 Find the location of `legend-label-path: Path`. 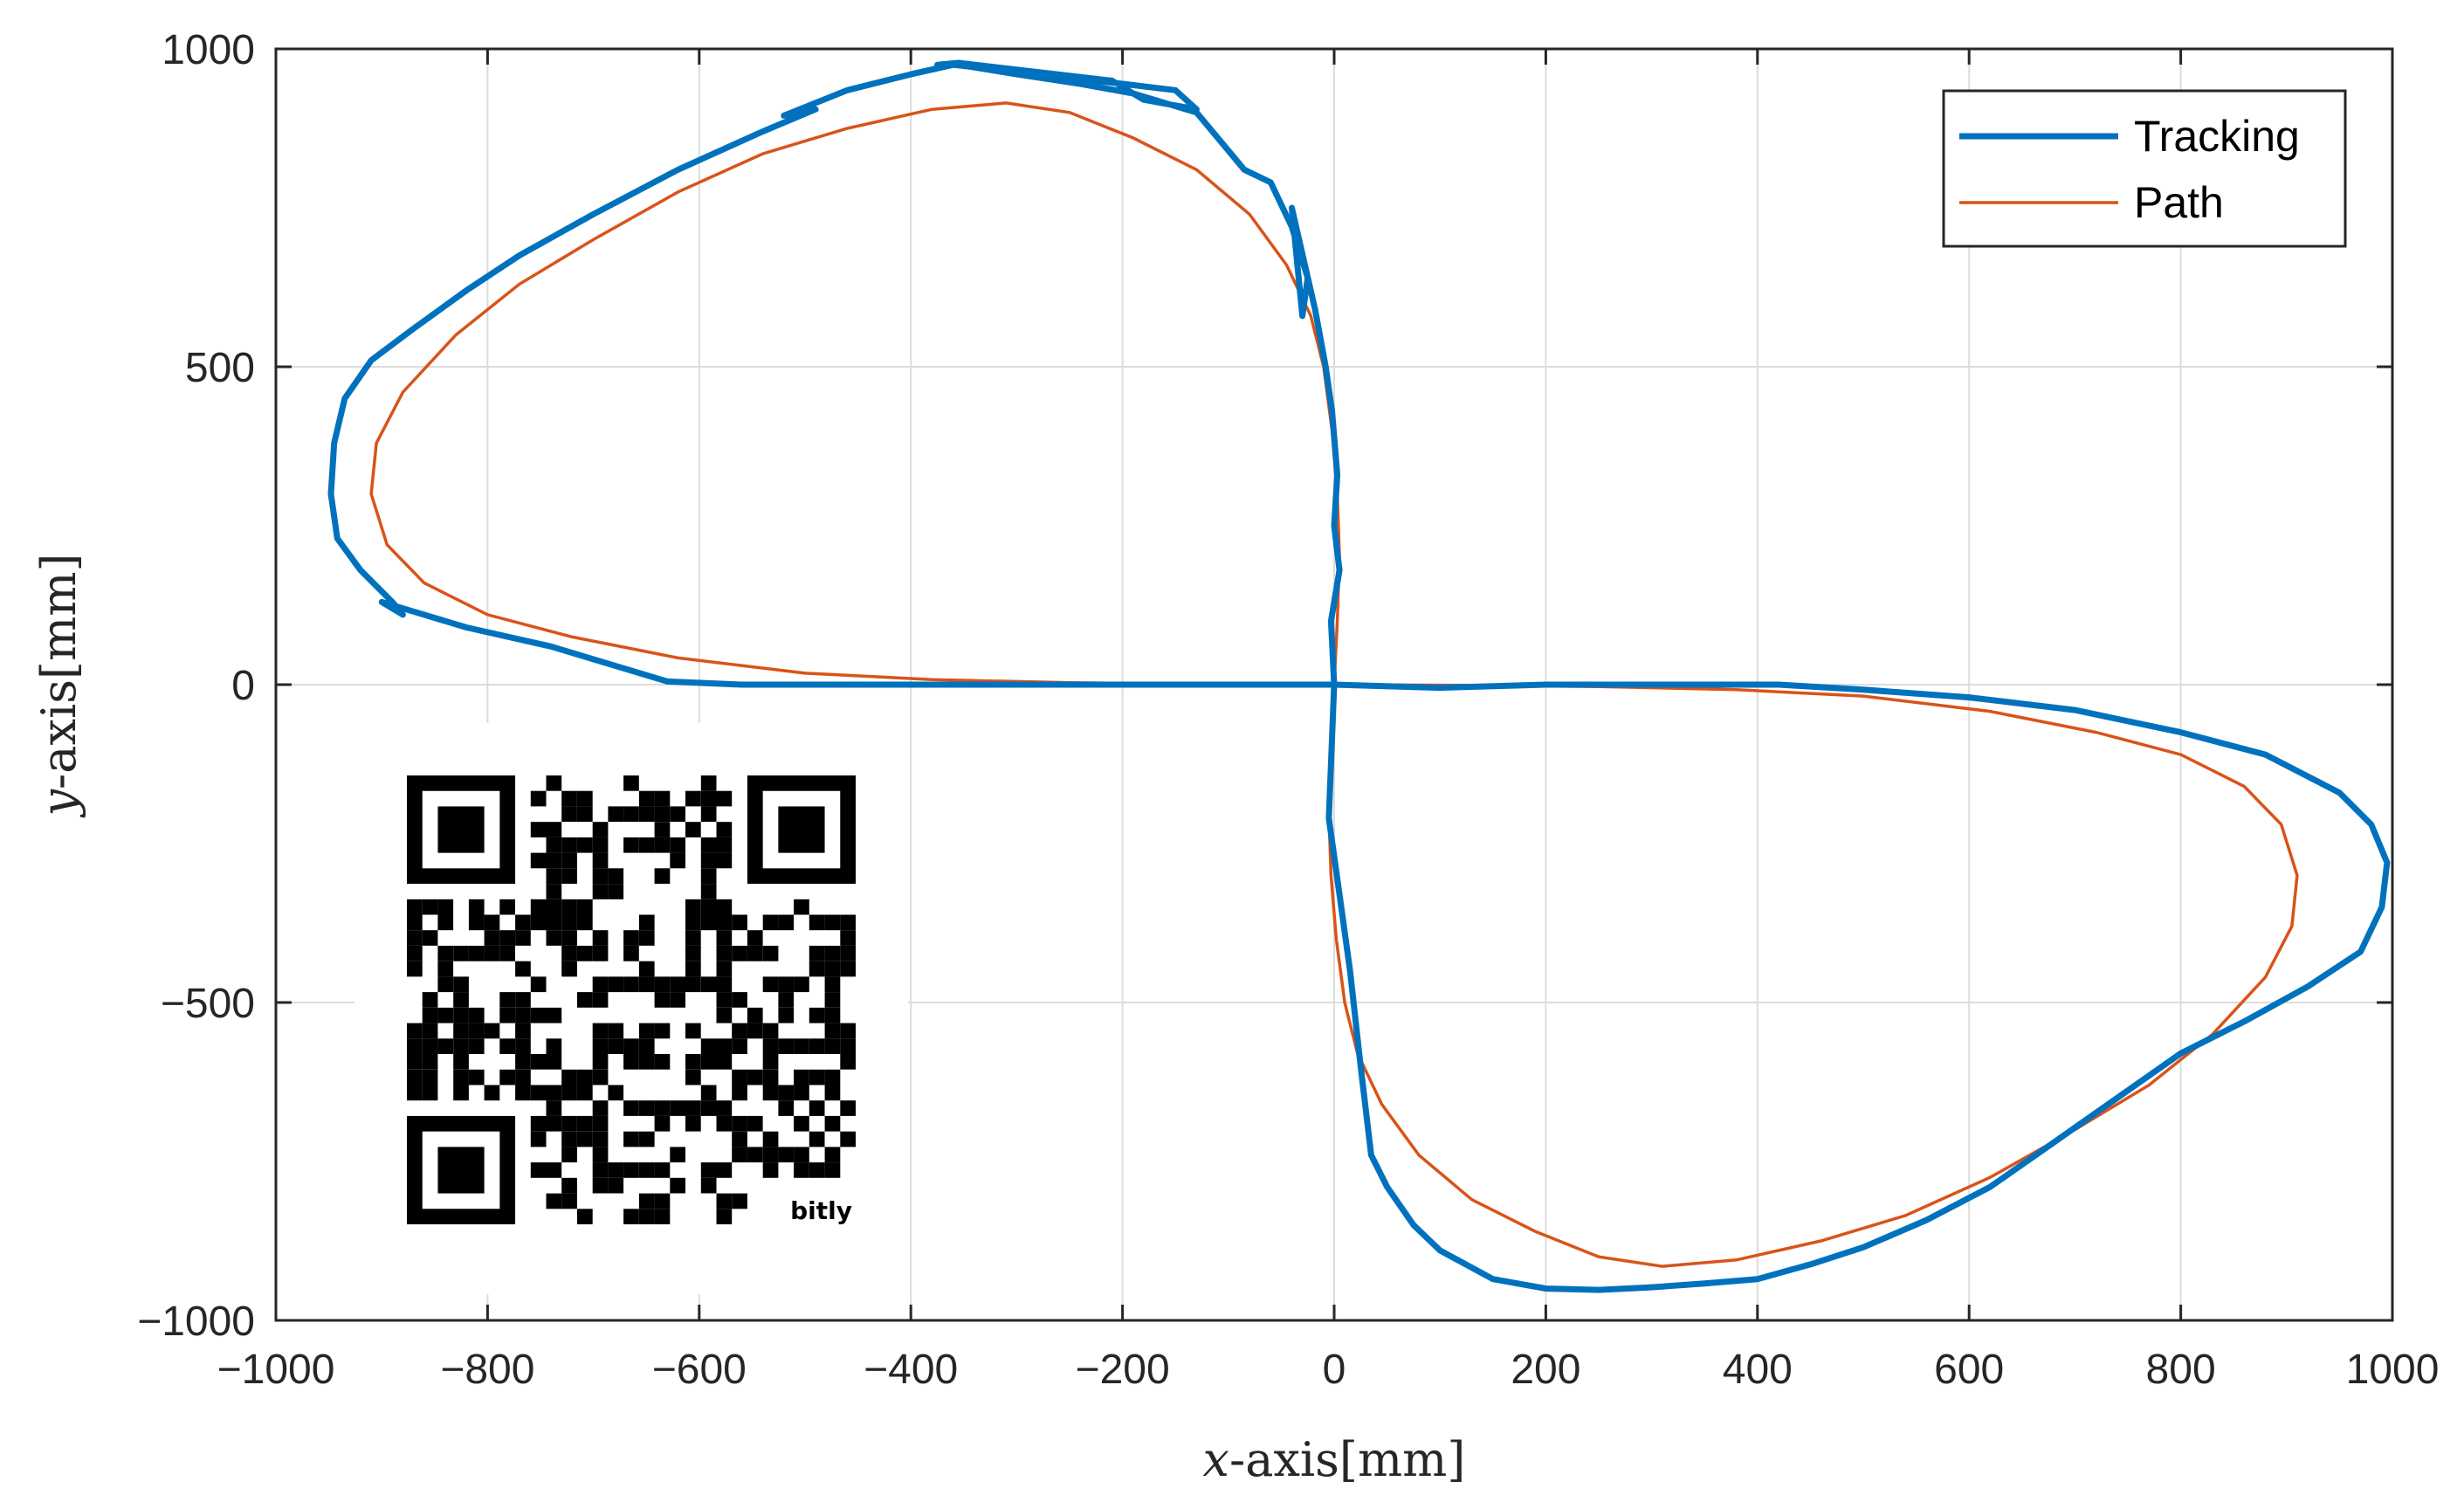

legend-label-path: Path is located at coordinates (2179, 202).